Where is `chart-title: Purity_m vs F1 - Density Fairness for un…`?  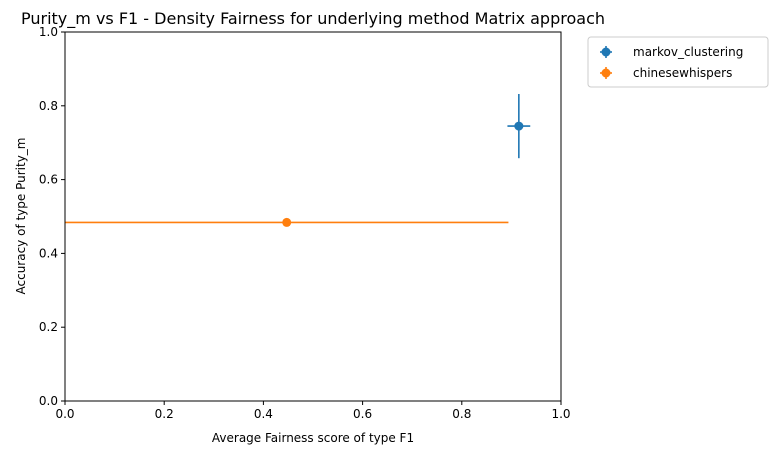 chart-title: Purity_m vs F1 - Density Fairness for un… is located at coordinates (313, 19).